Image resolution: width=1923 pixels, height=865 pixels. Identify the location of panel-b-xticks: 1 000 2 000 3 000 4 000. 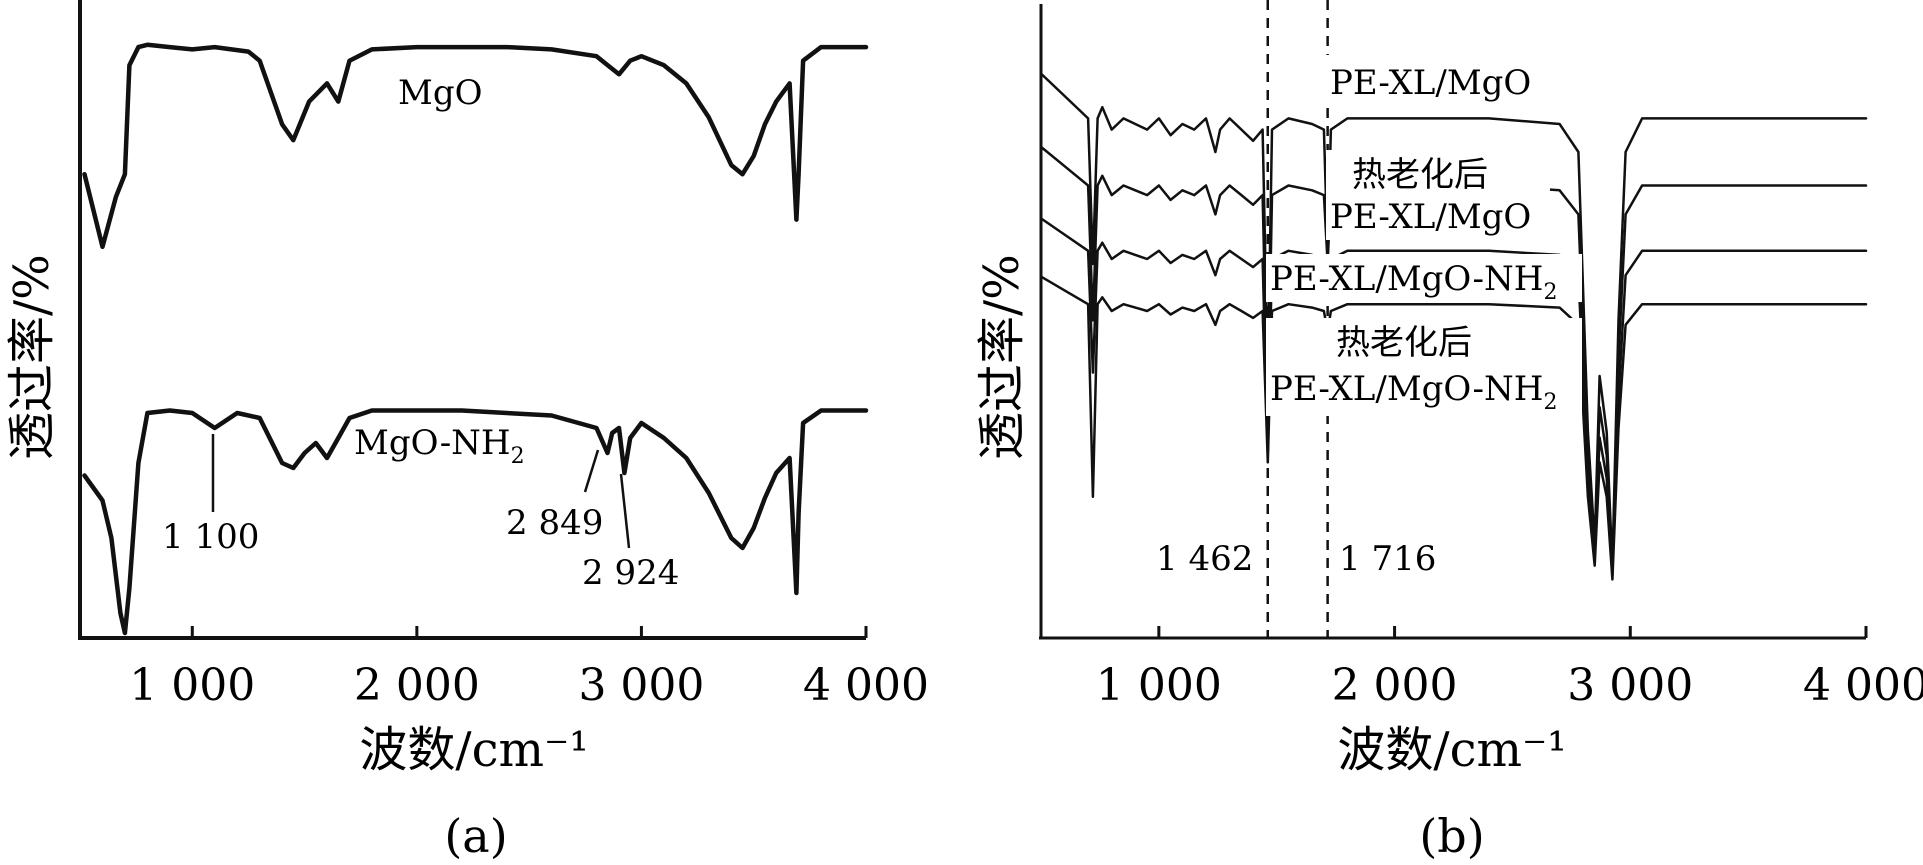
(1509, 668).